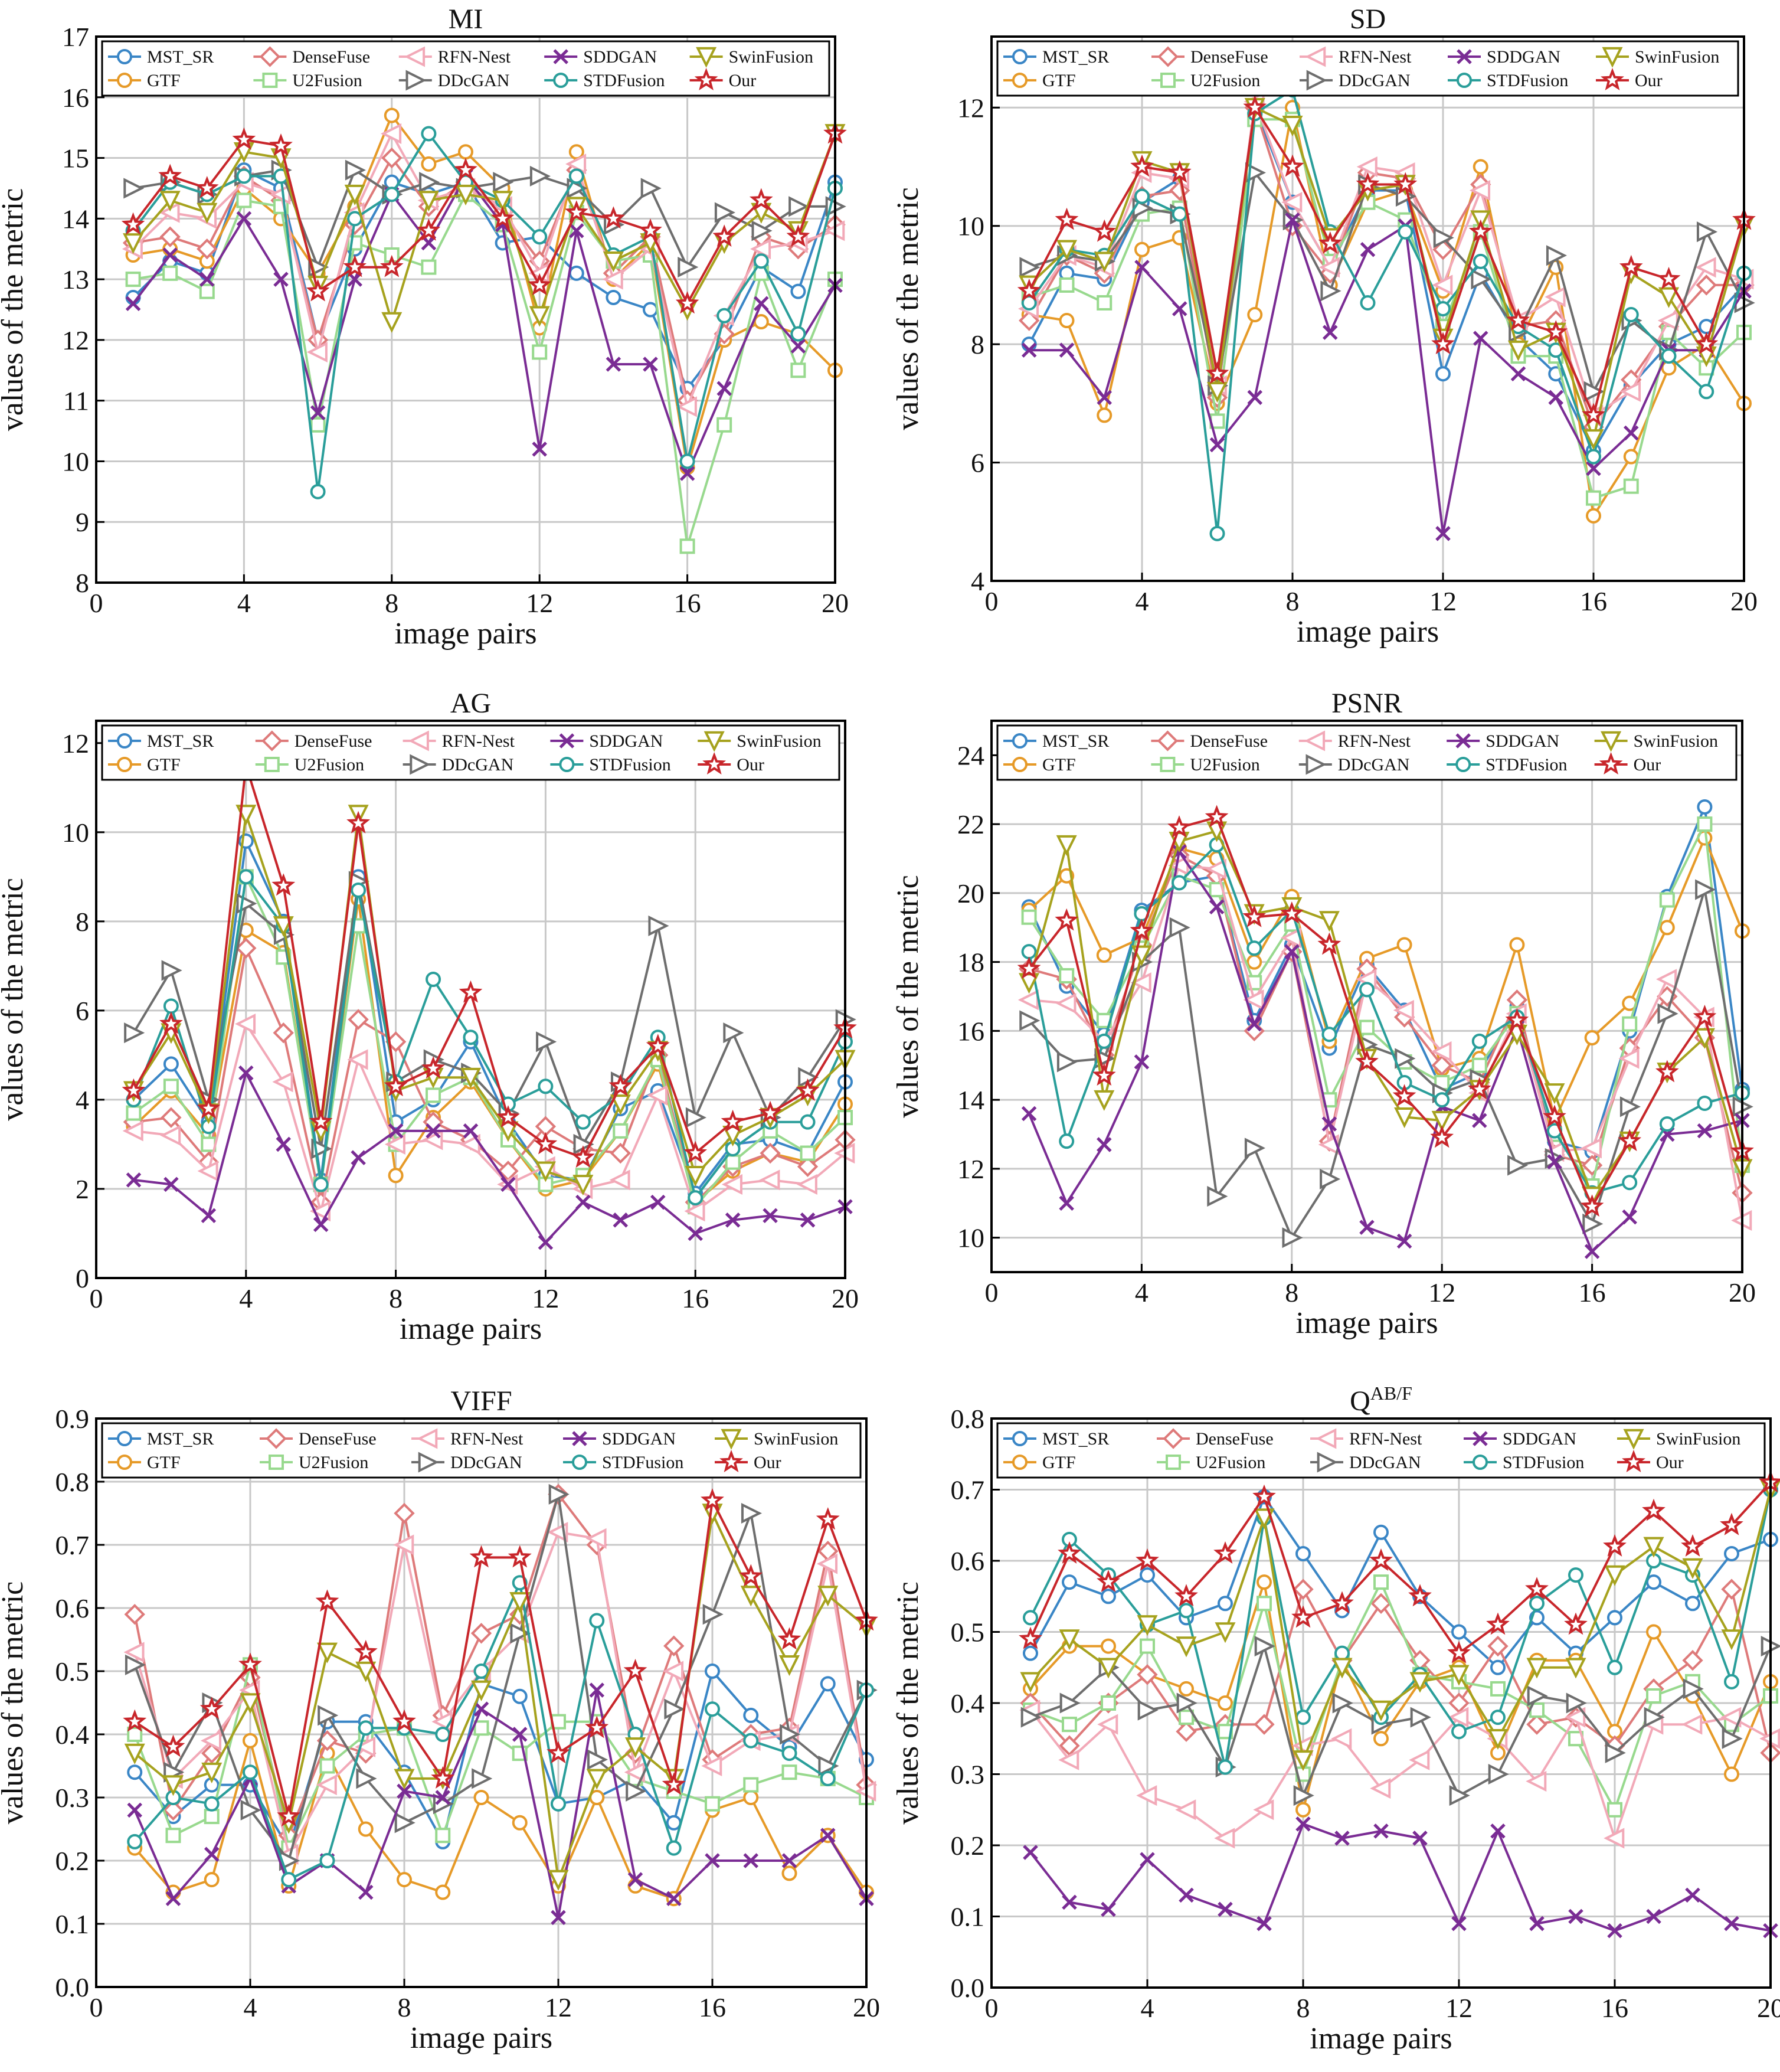 The width and height of the screenshot is (1780, 2072). Describe the element at coordinates (1386, 261) in the screenshot. I see `series-our` at that location.